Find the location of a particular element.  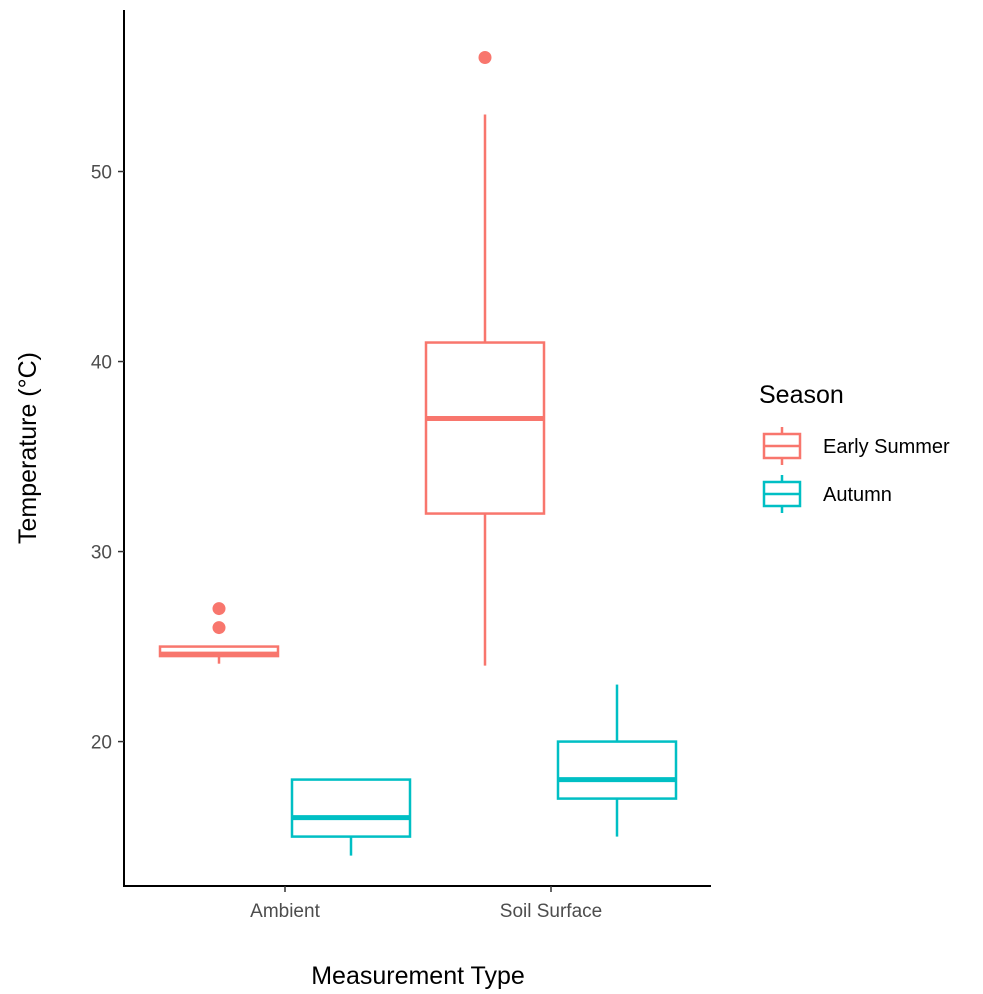

box-autumn-ambient is located at coordinates (351, 817).